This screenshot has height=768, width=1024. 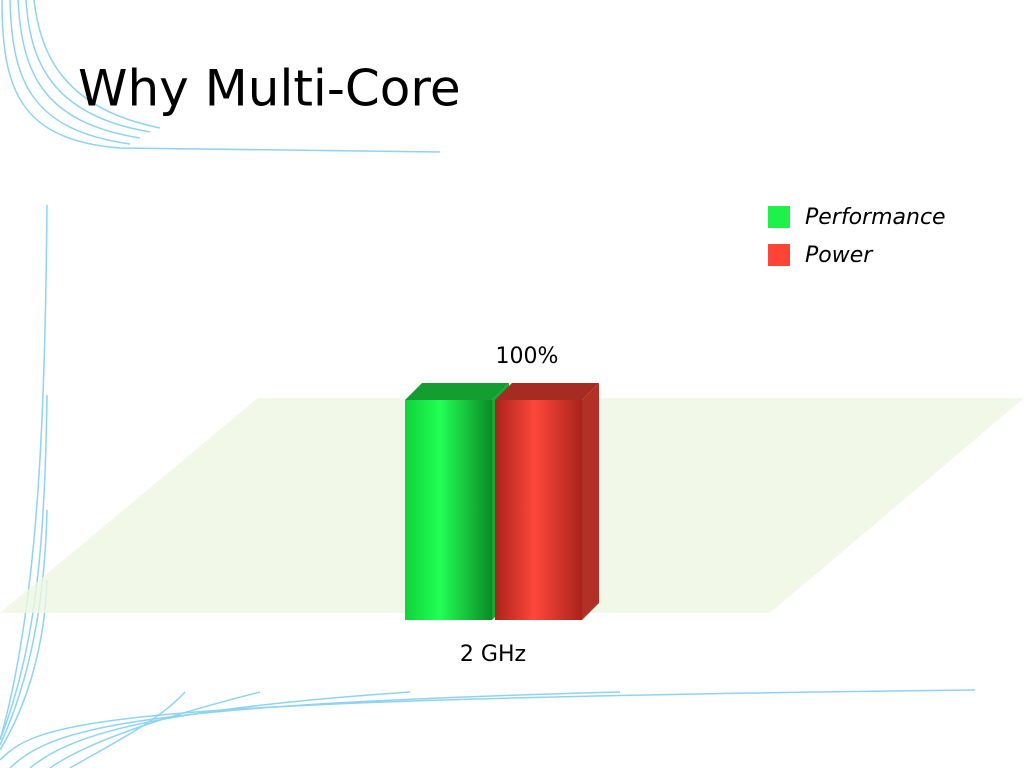 What do you see at coordinates (527, 356) in the screenshot?
I see `value-label: 100%` at bounding box center [527, 356].